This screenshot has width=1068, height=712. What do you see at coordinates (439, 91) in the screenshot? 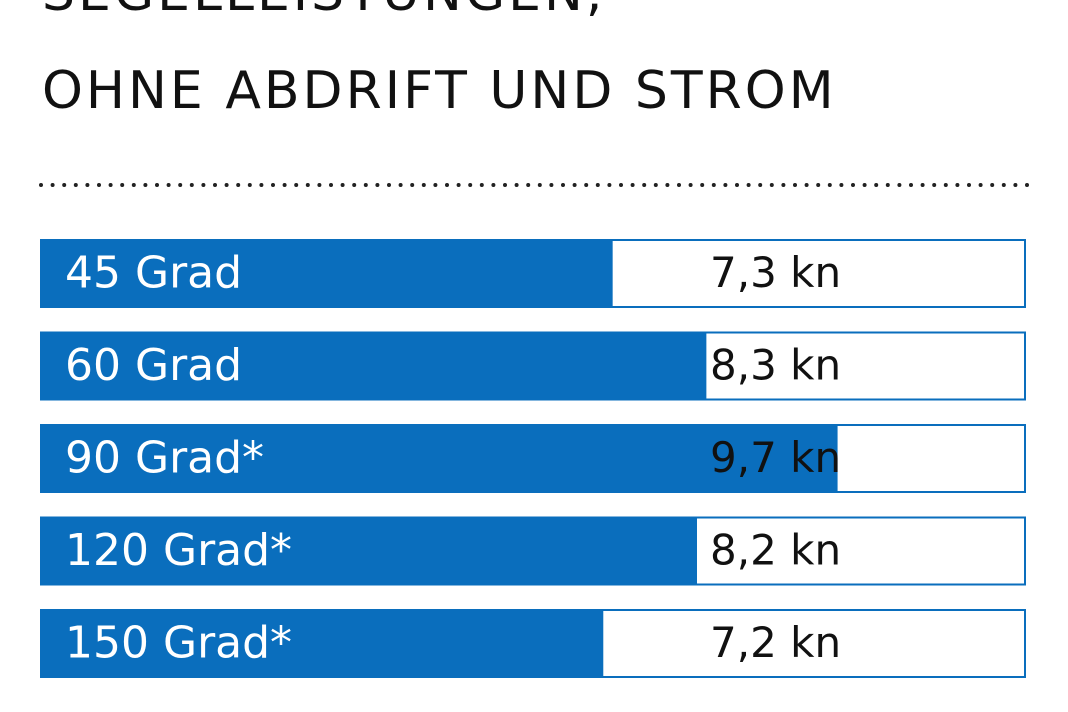
I see `chart-subtitle: OHNE ABDRIFT UND STROM` at bounding box center [439, 91].